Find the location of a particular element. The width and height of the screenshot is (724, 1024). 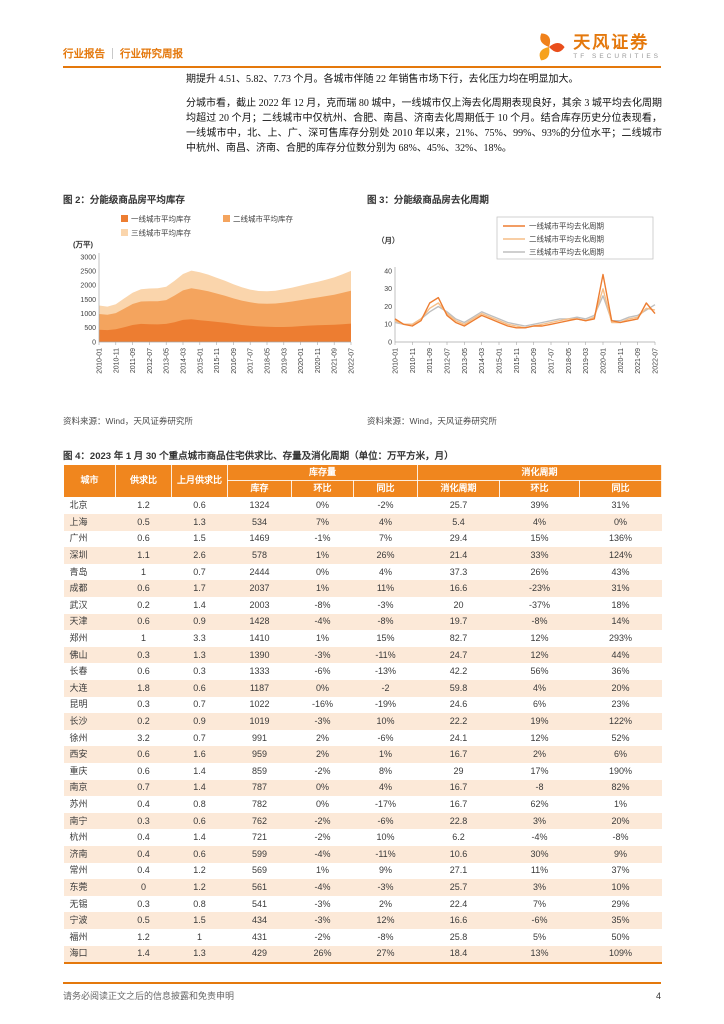

value-cell: -11% is located at coordinates (385, 853).